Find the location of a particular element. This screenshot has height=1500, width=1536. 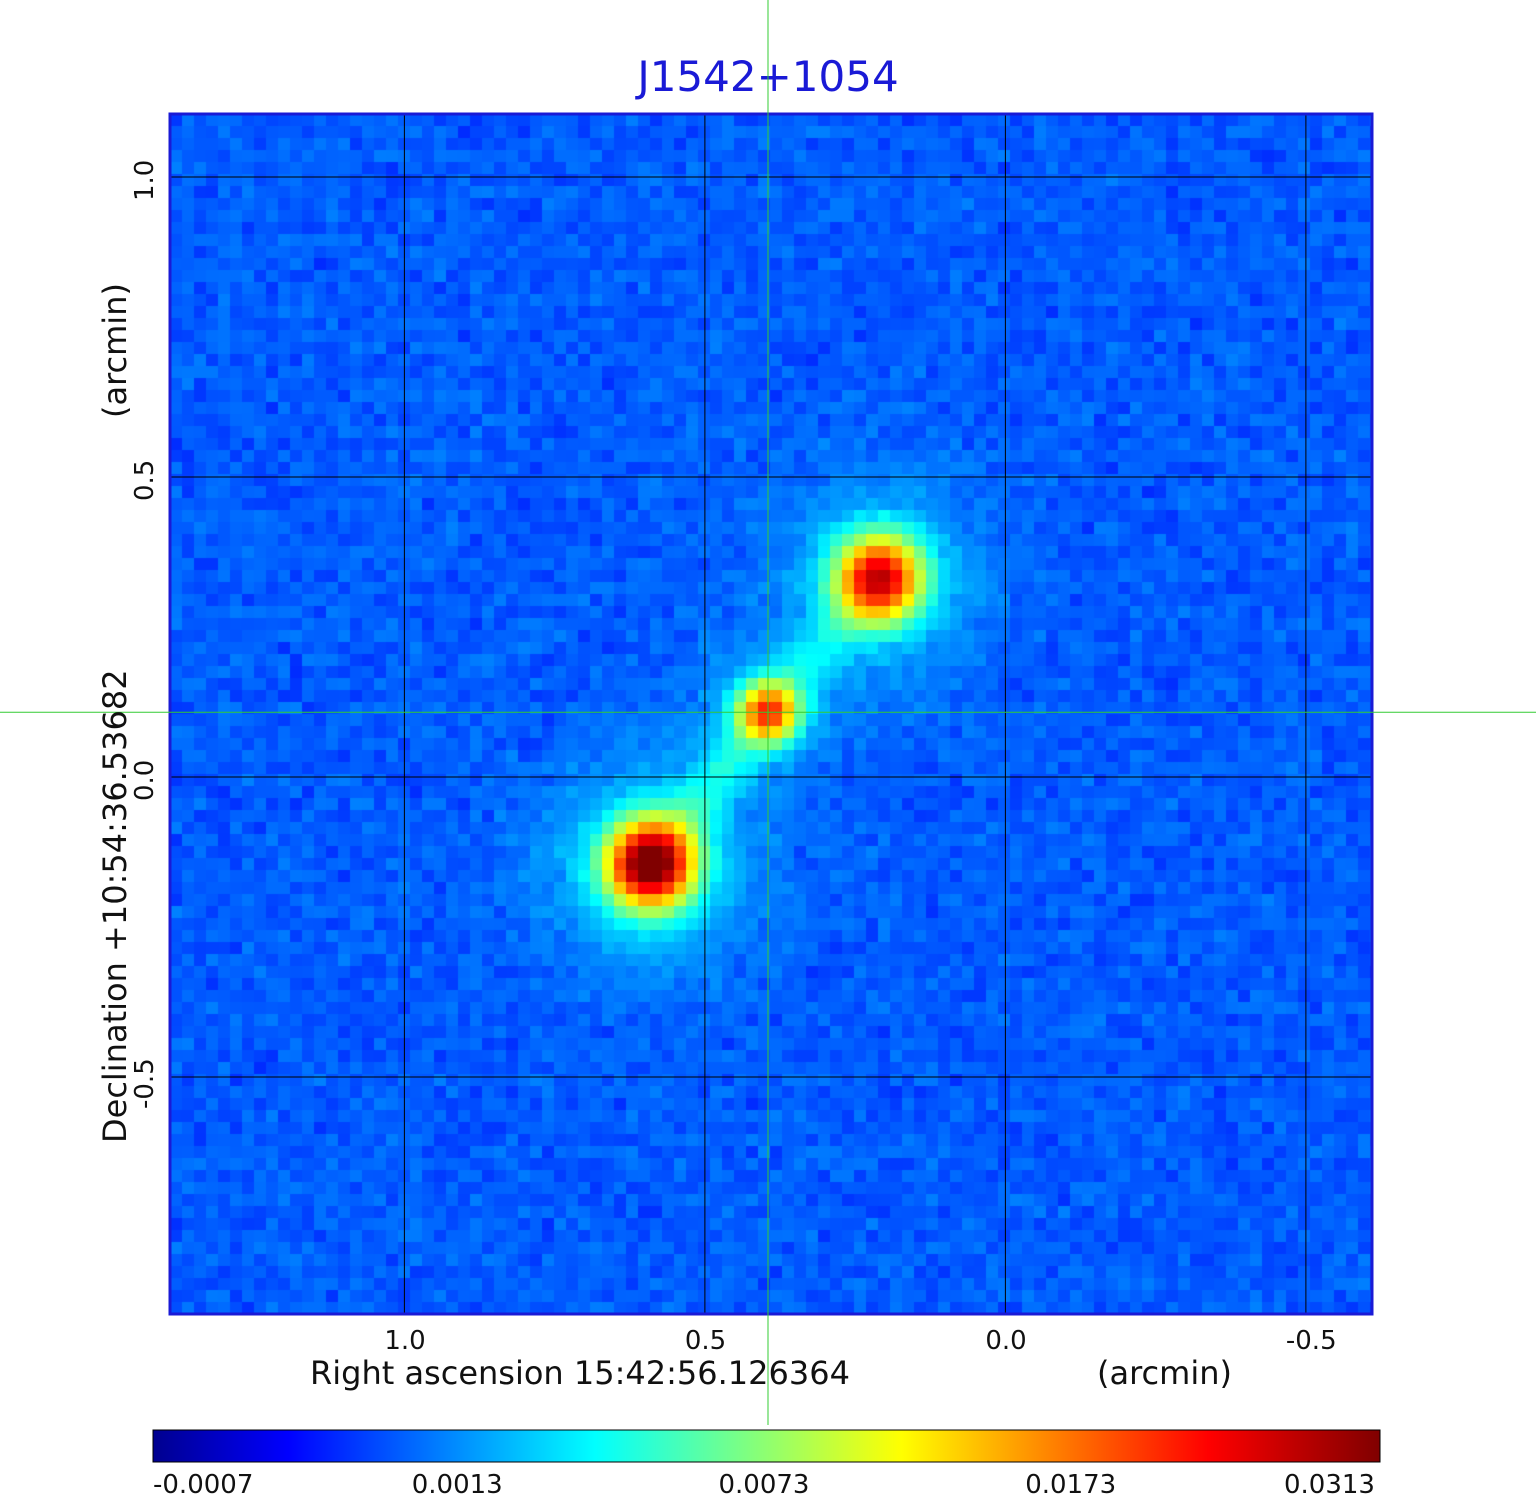

x-tick-label: 0.0 is located at coordinates (1006, 1341).